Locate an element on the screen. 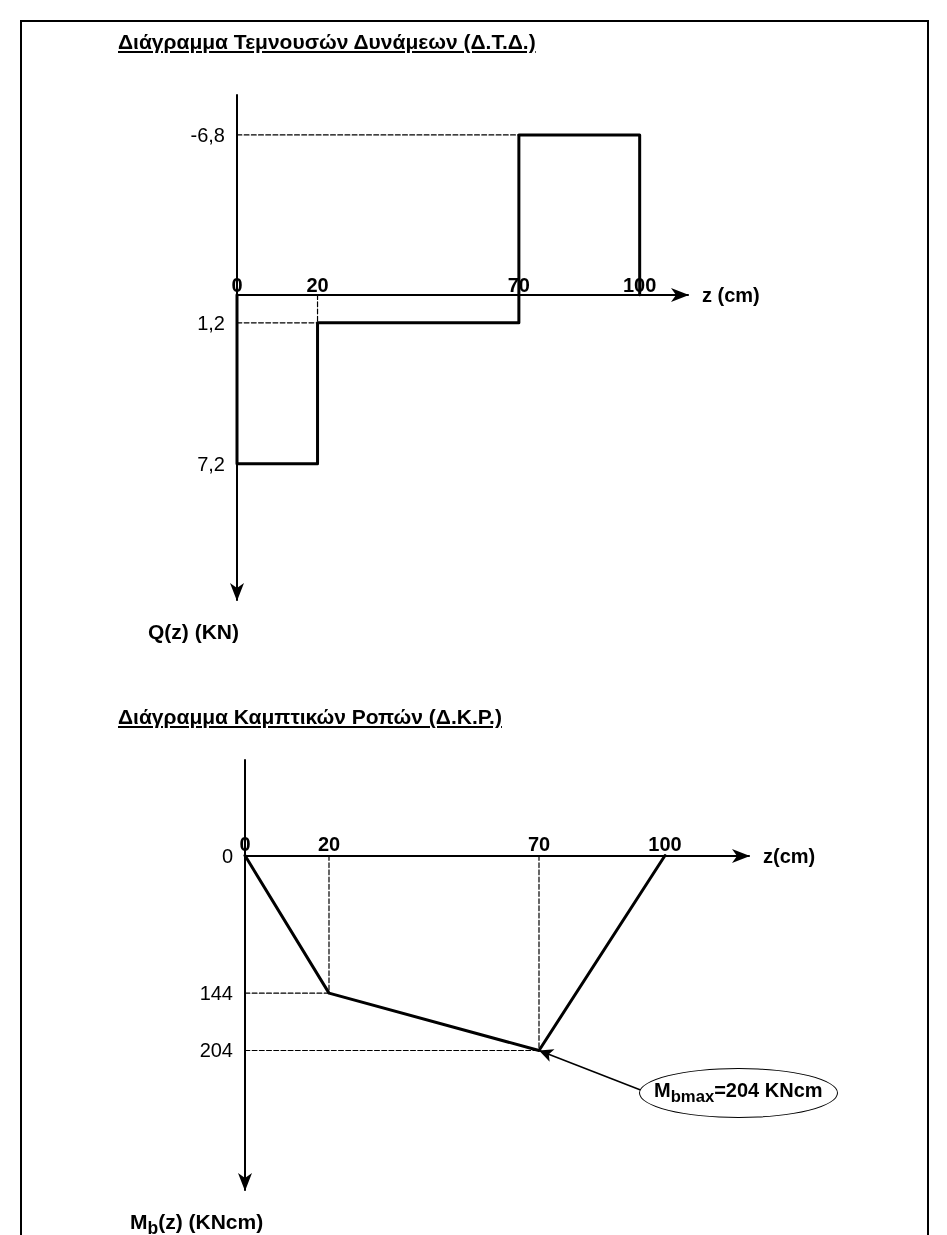 The image size is (947, 1235). chart-title: Διάγραμμα Καμπτικών Ροπών (Δ.Κ.Ρ.) is located at coordinates (310, 717).